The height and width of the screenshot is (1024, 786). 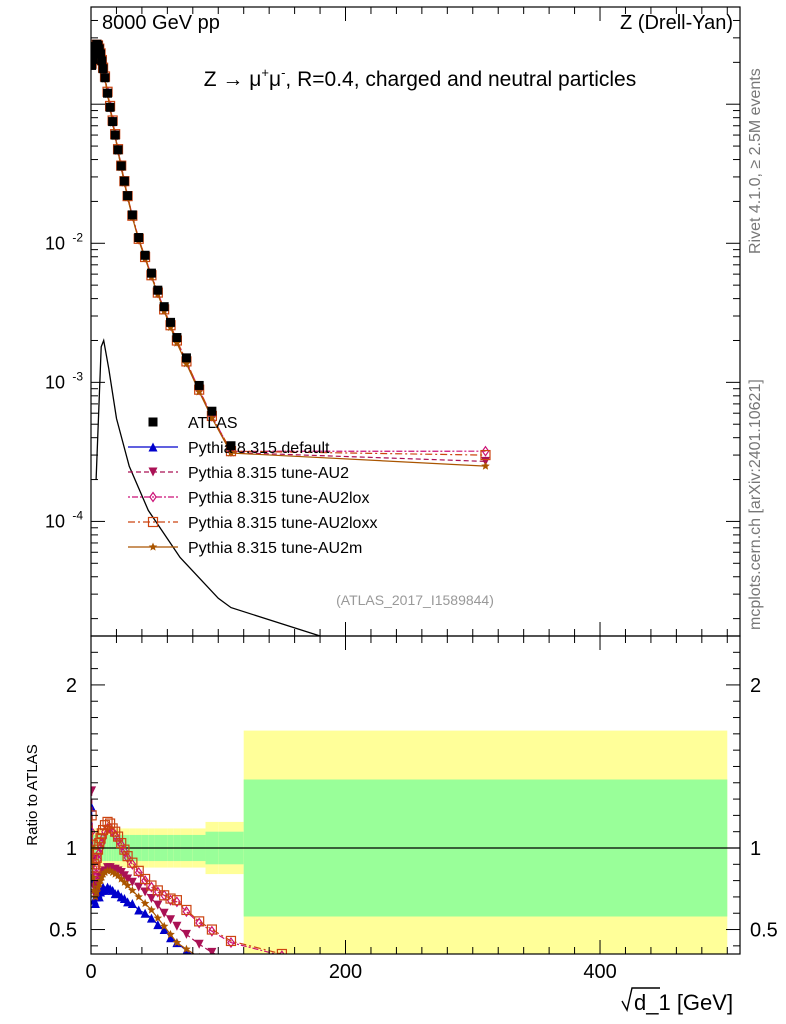 What do you see at coordinates (71, 686) in the screenshot?
I see `ratio-y-tick-label: 2` at bounding box center [71, 686].